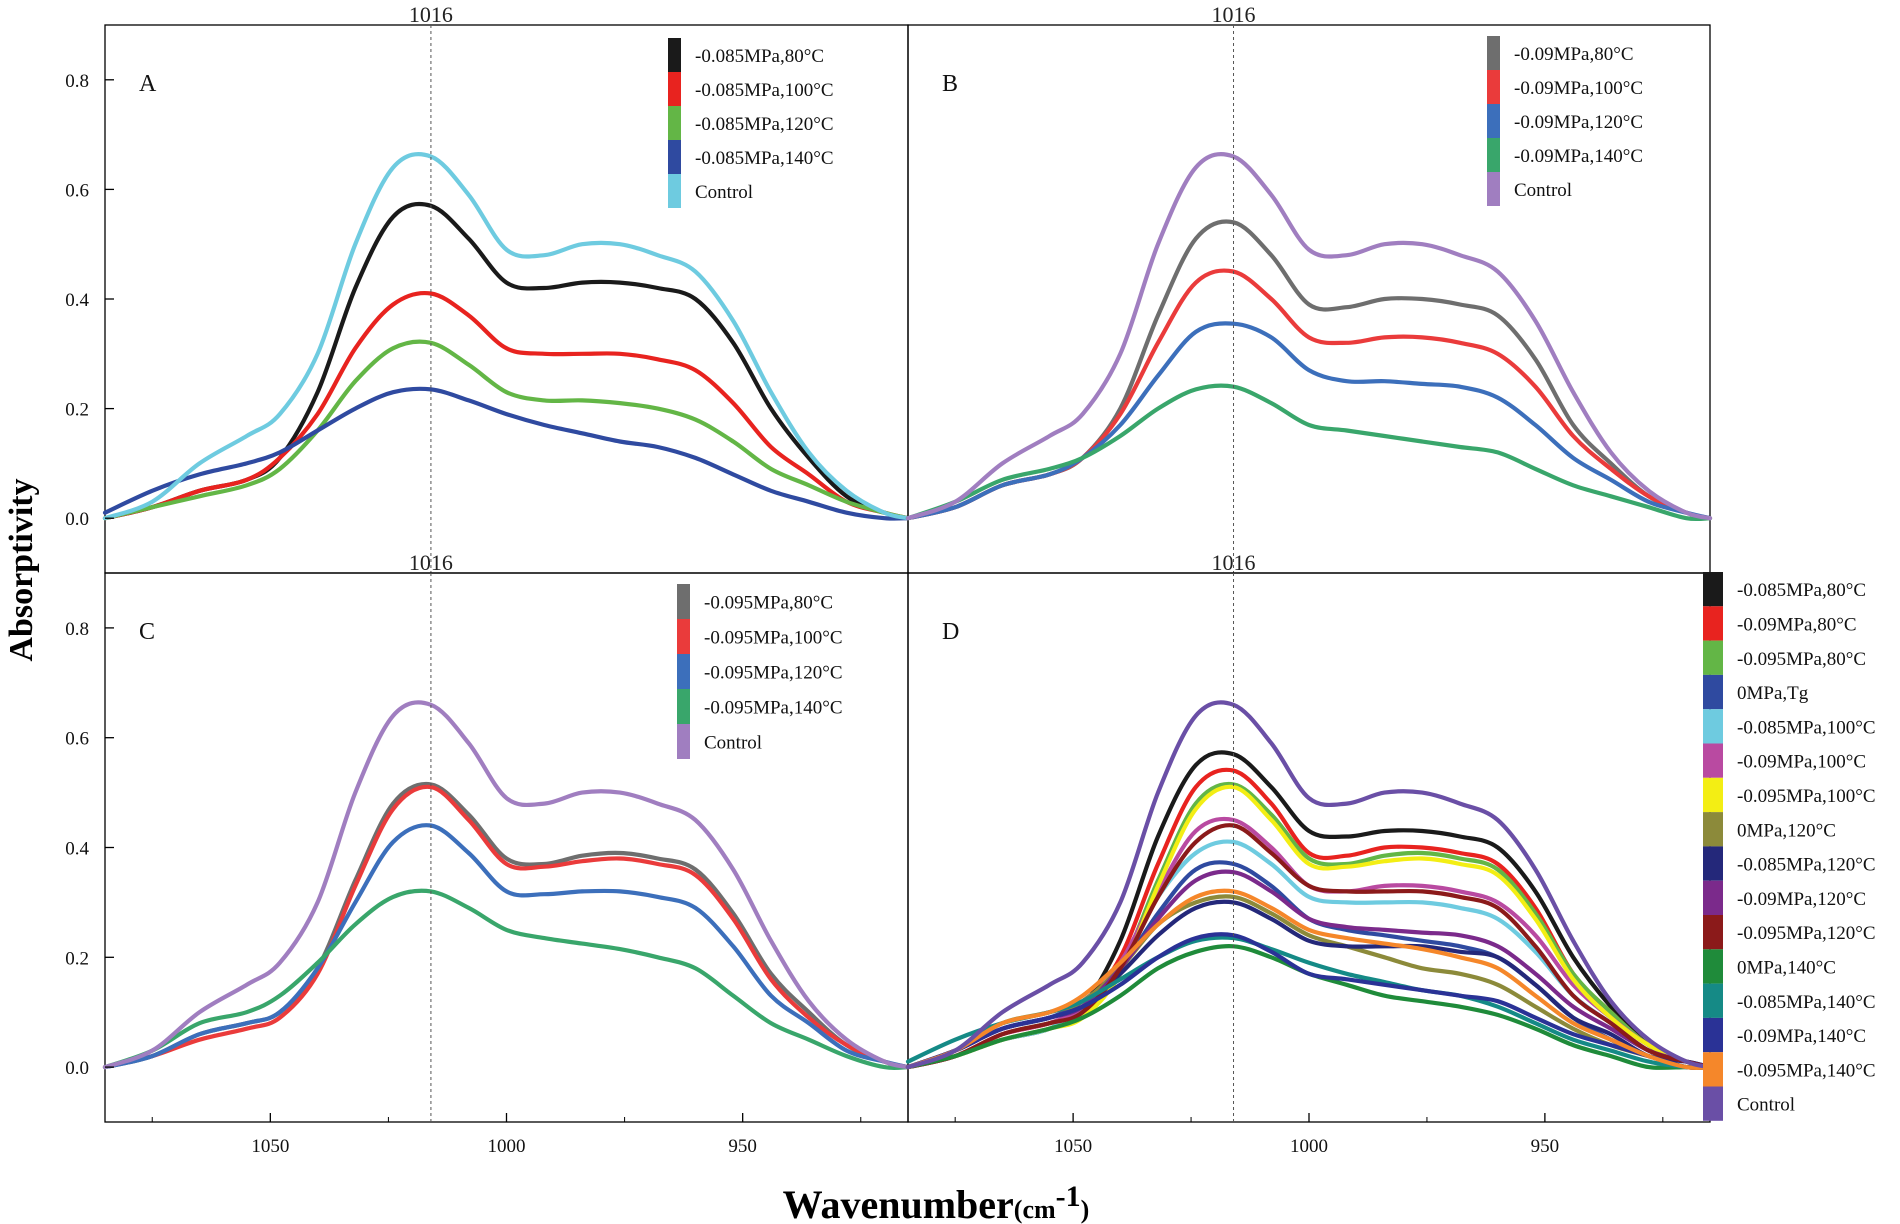  What do you see at coordinates (507, 1146) in the screenshot?
I see `panel-C-x-tick-label-1: 1000` at bounding box center [507, 1146].